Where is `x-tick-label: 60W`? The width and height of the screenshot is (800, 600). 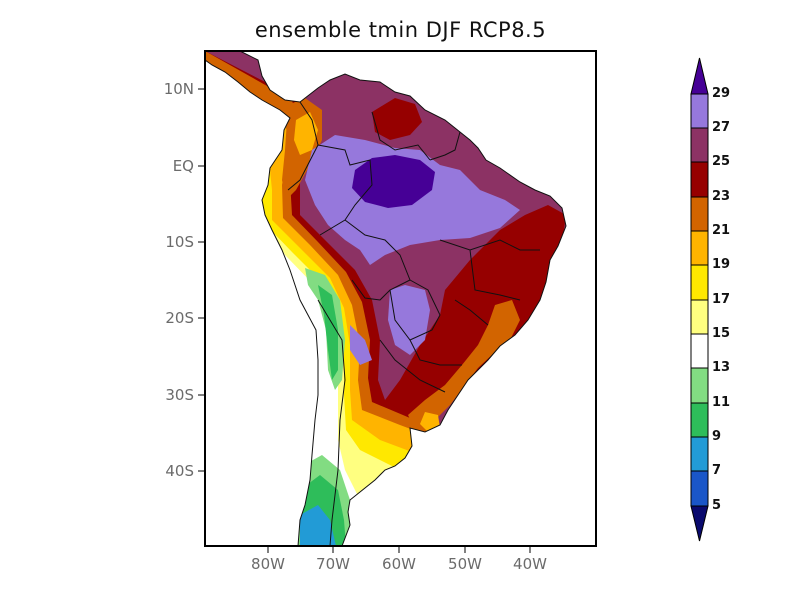 x-tick-label: 60W is located at coordinates (399, 564).